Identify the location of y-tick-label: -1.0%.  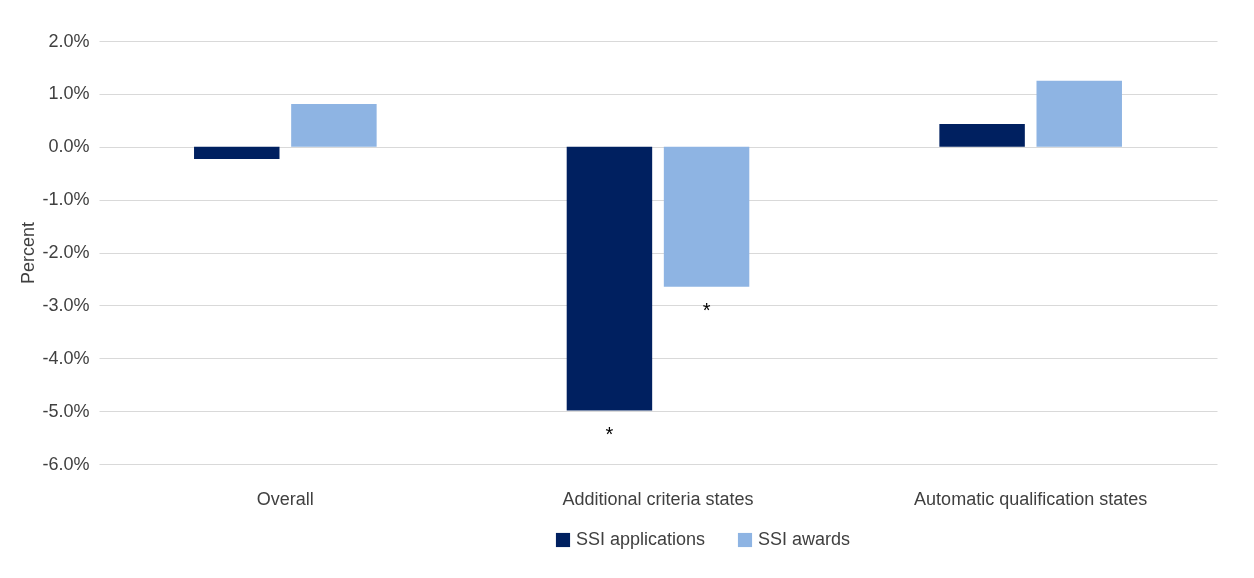
(66, 199).